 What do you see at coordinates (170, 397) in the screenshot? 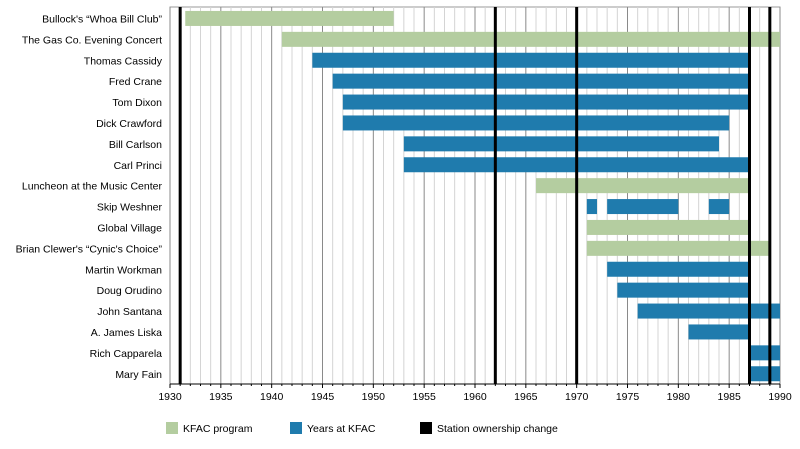
I see `x-tick-label: 1930` at bounding box center [170, 397].